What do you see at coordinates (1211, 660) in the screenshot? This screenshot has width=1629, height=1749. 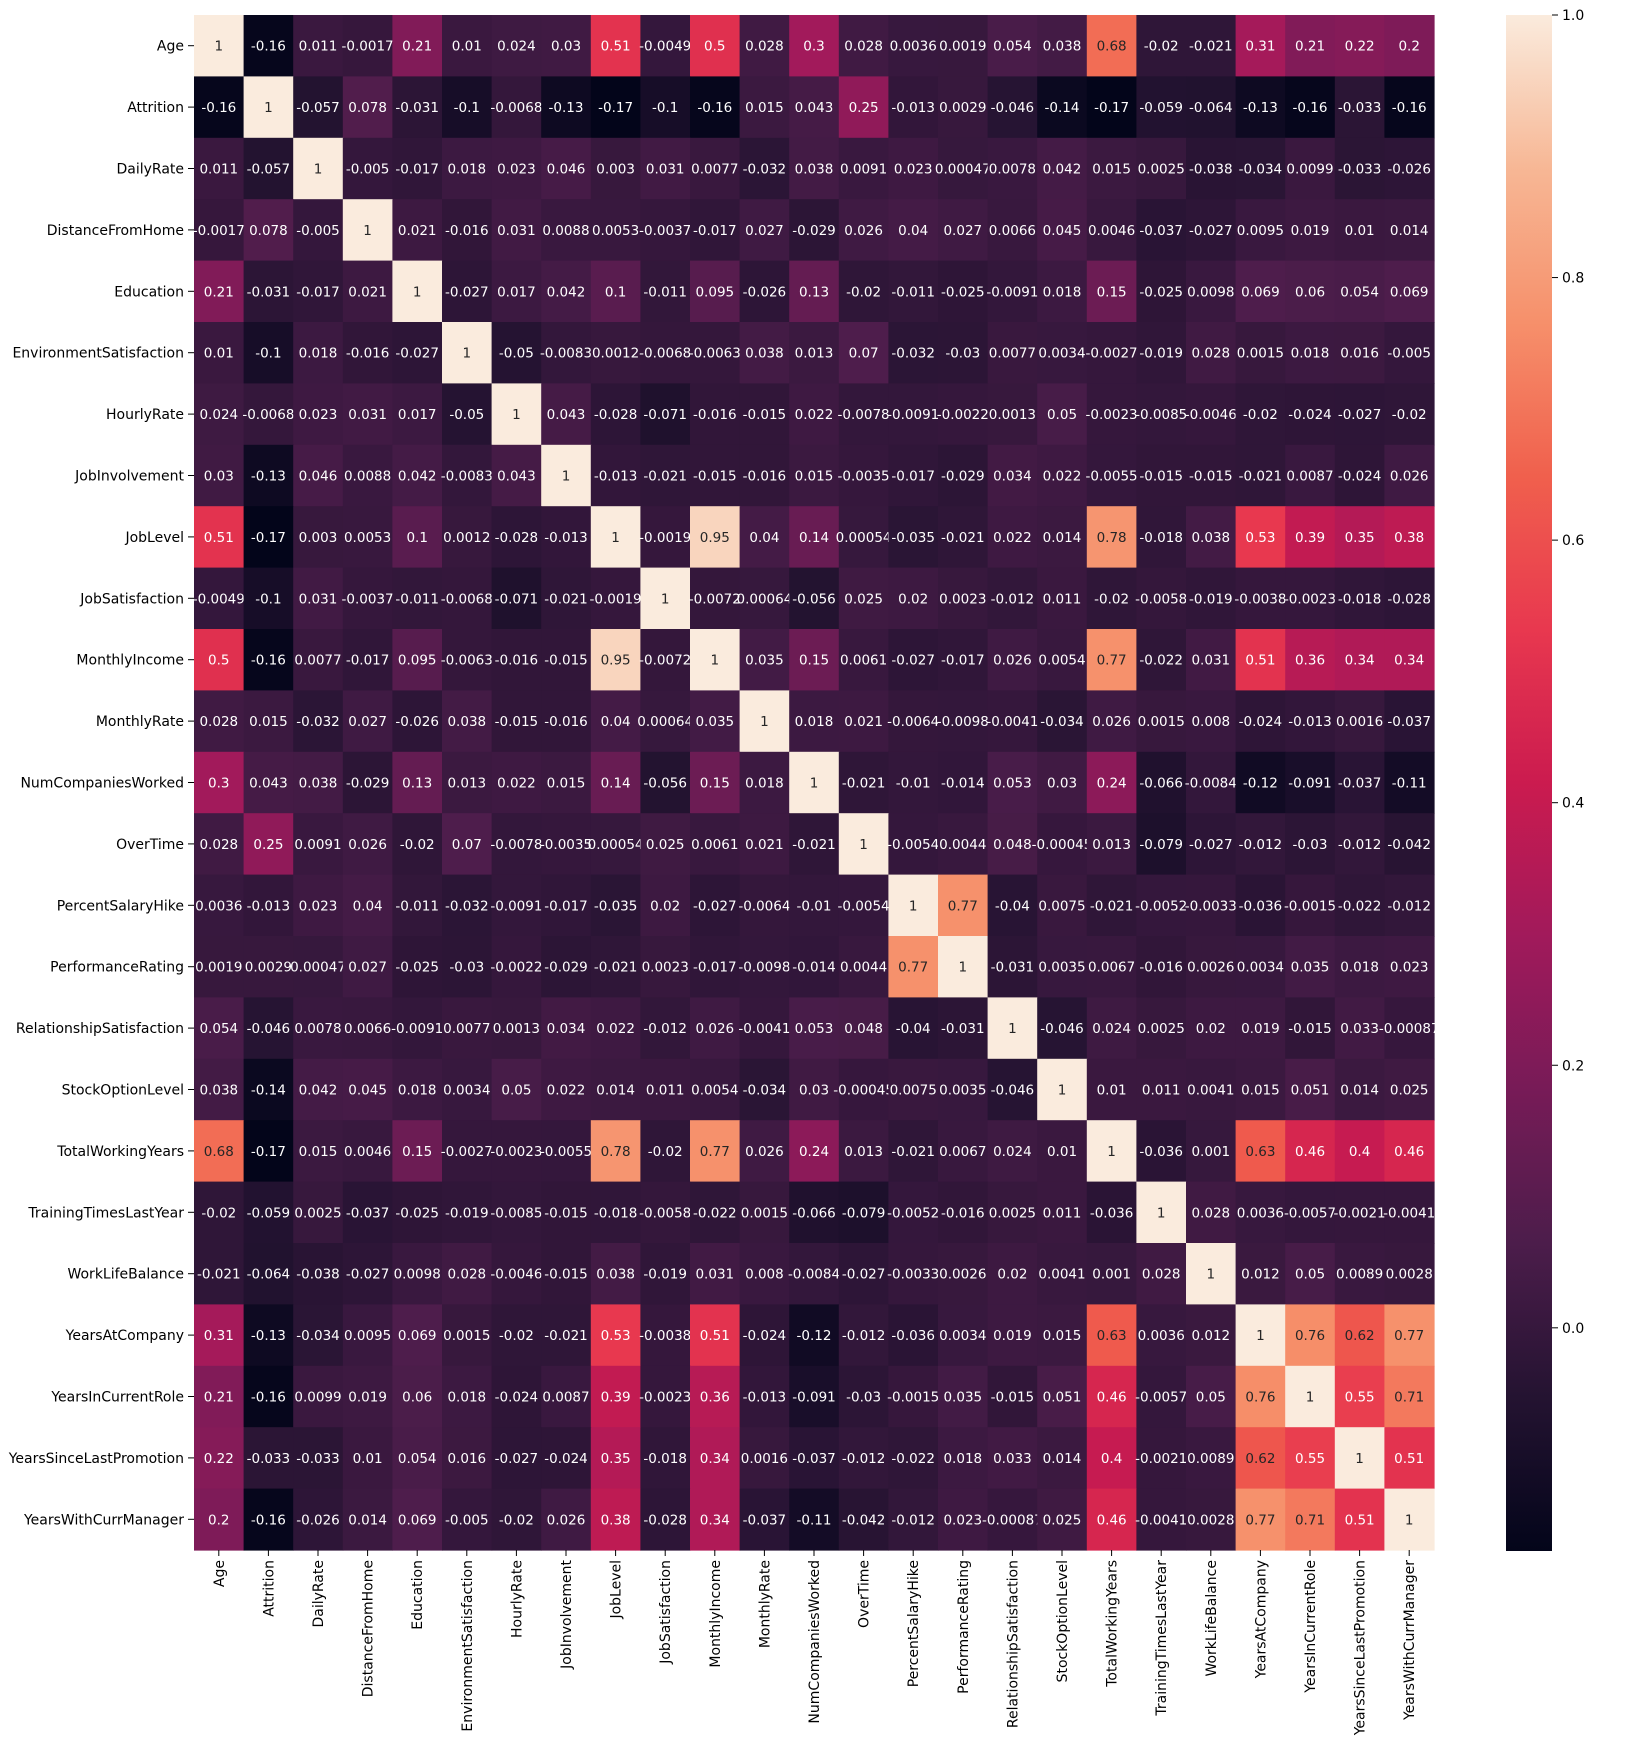 I see `heatmap-cell-MonthlyIncome-WorkLifeBalance` at bounding box center [1211, 660].